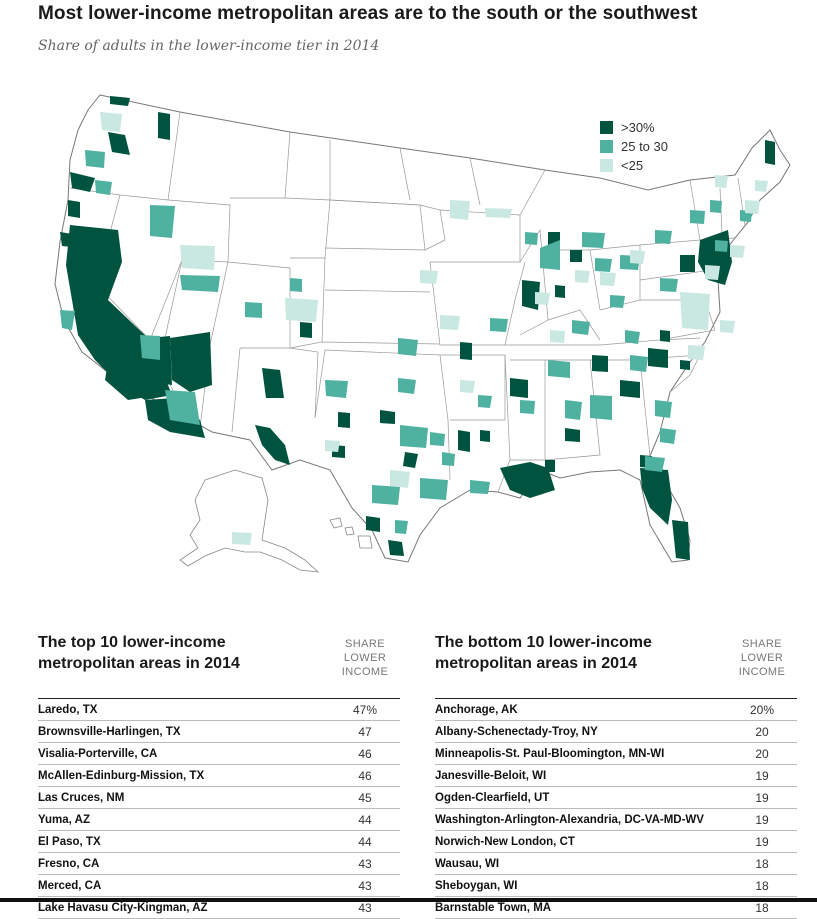  I want to click on share-value: 45, so click(365, 797).